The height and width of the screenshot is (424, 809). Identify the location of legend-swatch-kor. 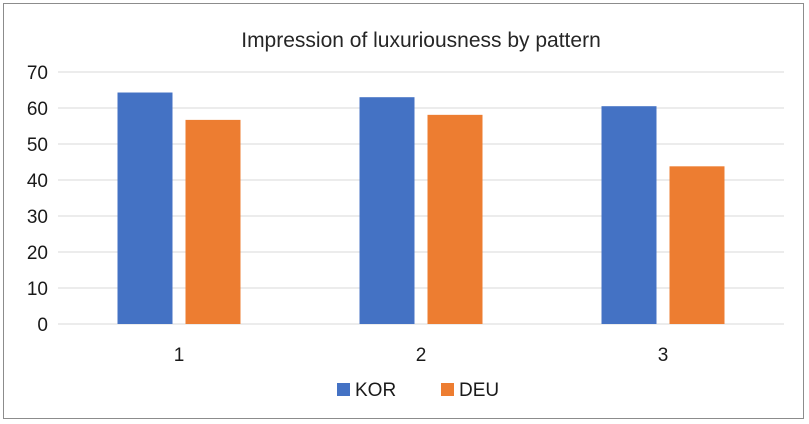
(343, 389).